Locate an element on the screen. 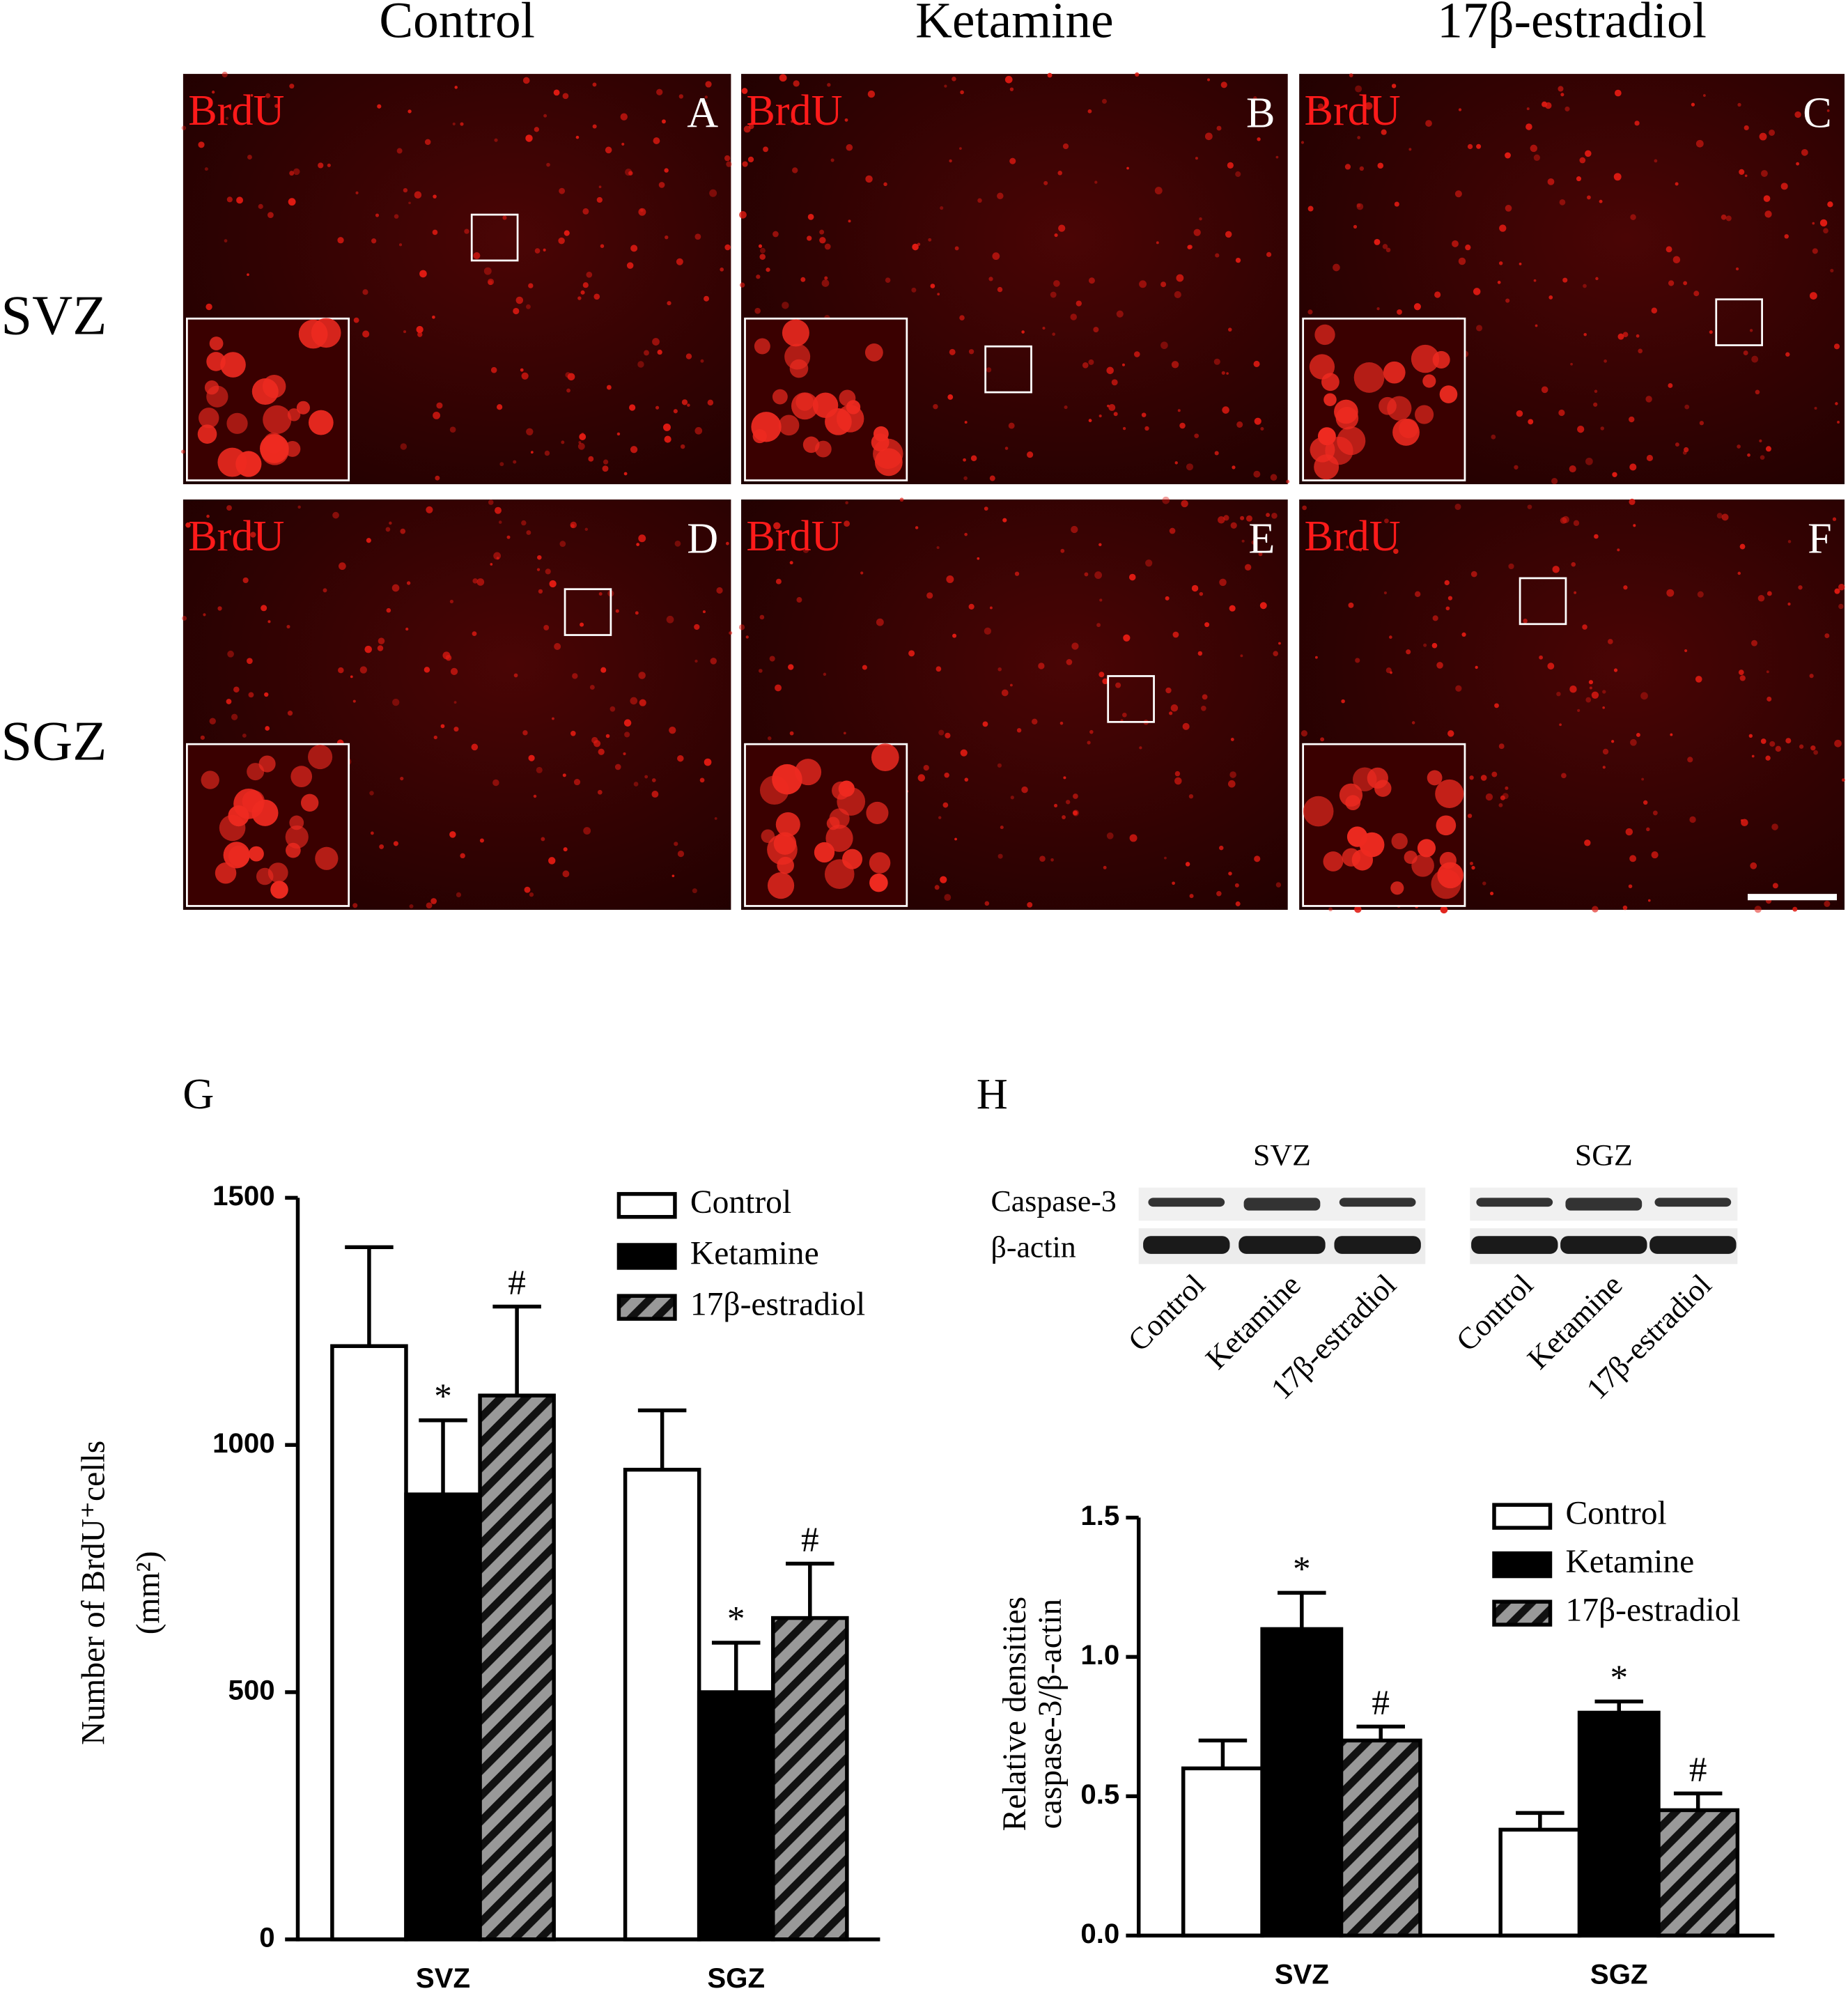 This screenshot has width=1848, height=1998. legend-label: Ketamine is located at coordinates (755, 1253).